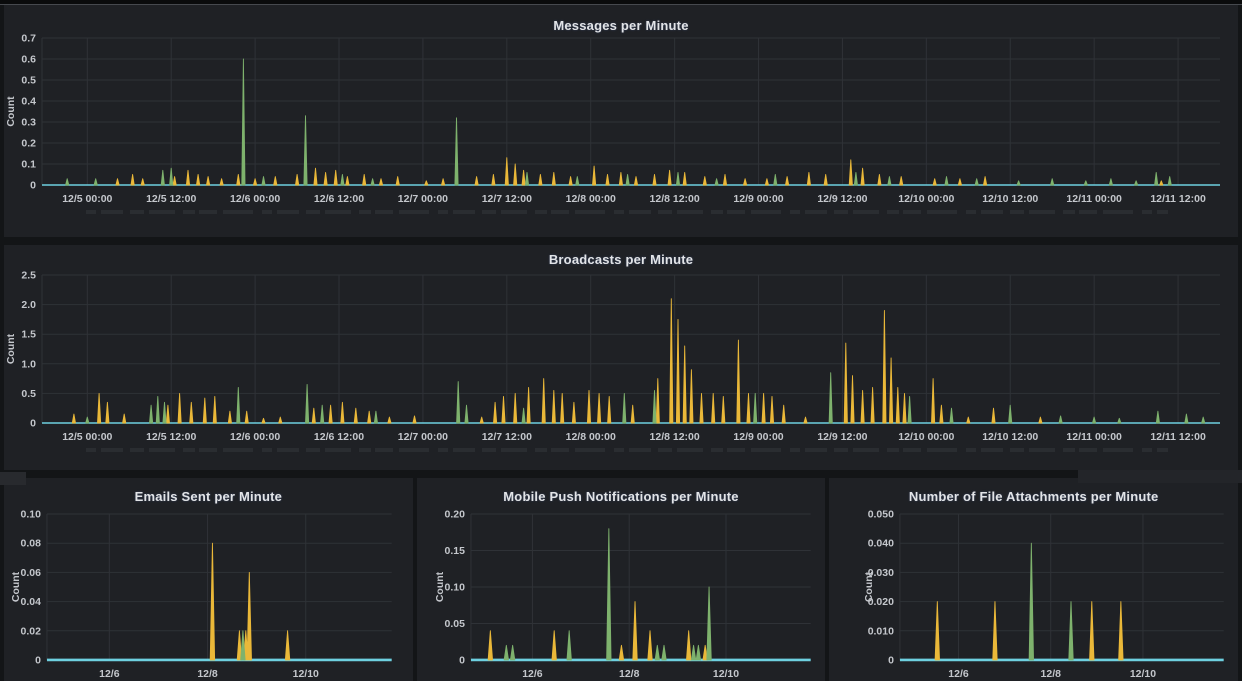 Image resolution: width=1242 pixels, height=681 pixels. I want to click on svg-text: 0.020, so click(881, 602).